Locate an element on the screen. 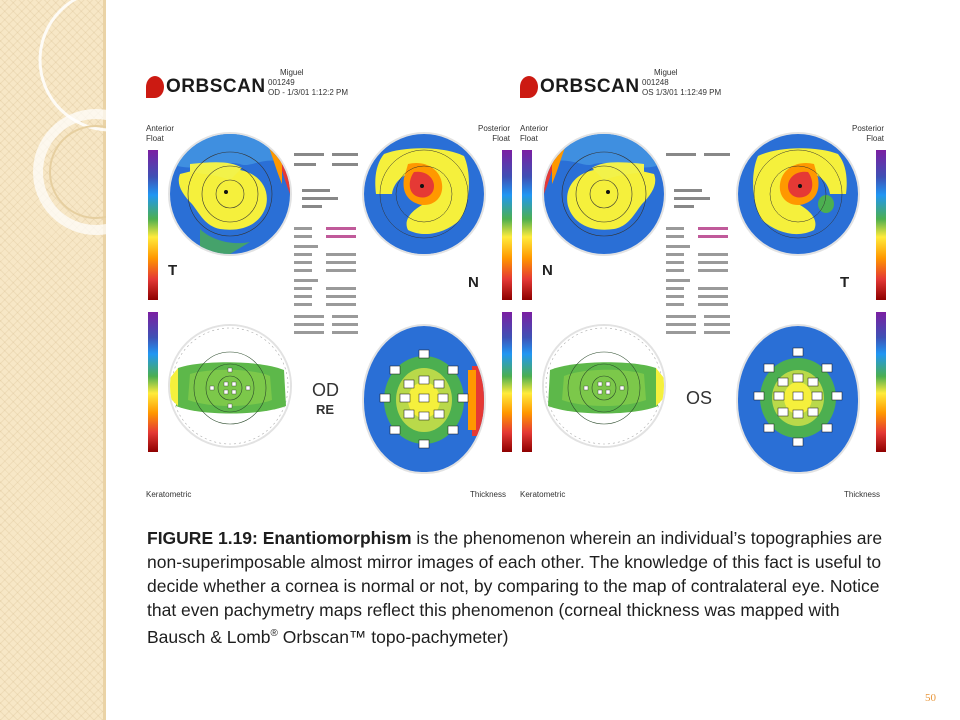 The width and height of the screenshot is (960, 720). page-number: 50 is located at coordinates (930, 698).